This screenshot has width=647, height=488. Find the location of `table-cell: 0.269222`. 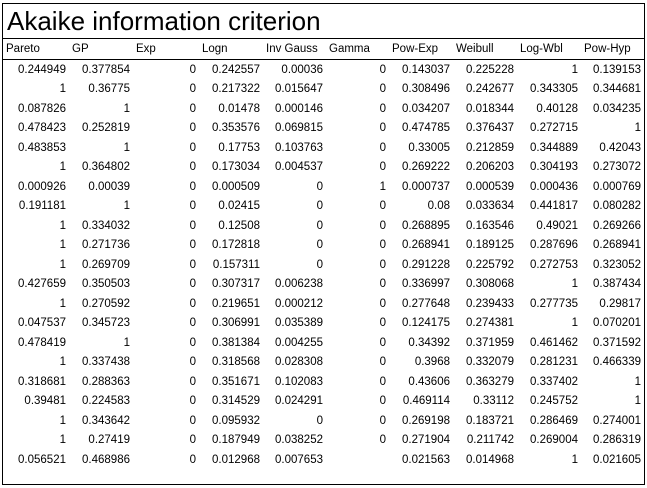

table-cell: 0.269222 is located at coordinates (426, 167).